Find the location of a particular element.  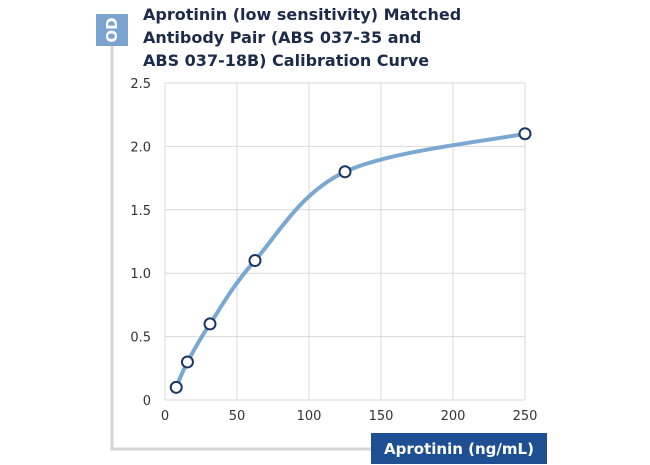

x-tick-label: 100 is located at coordinates (309, 416).